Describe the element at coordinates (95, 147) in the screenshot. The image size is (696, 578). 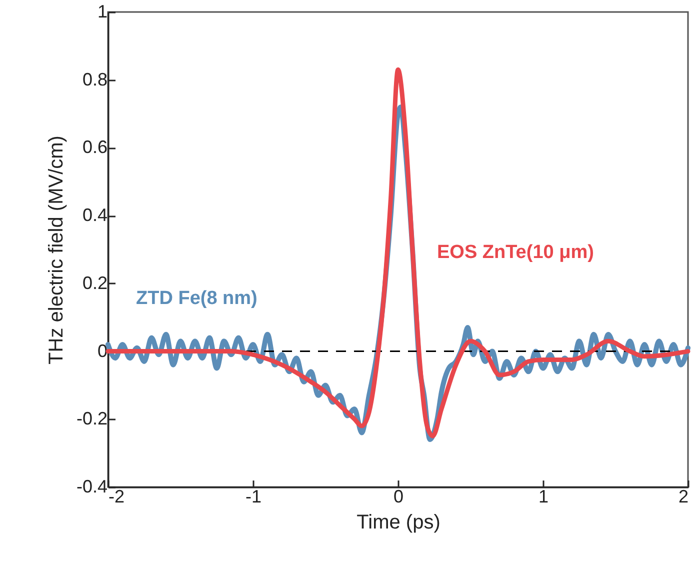
I see `y-tick-label: 0.6` at that location.